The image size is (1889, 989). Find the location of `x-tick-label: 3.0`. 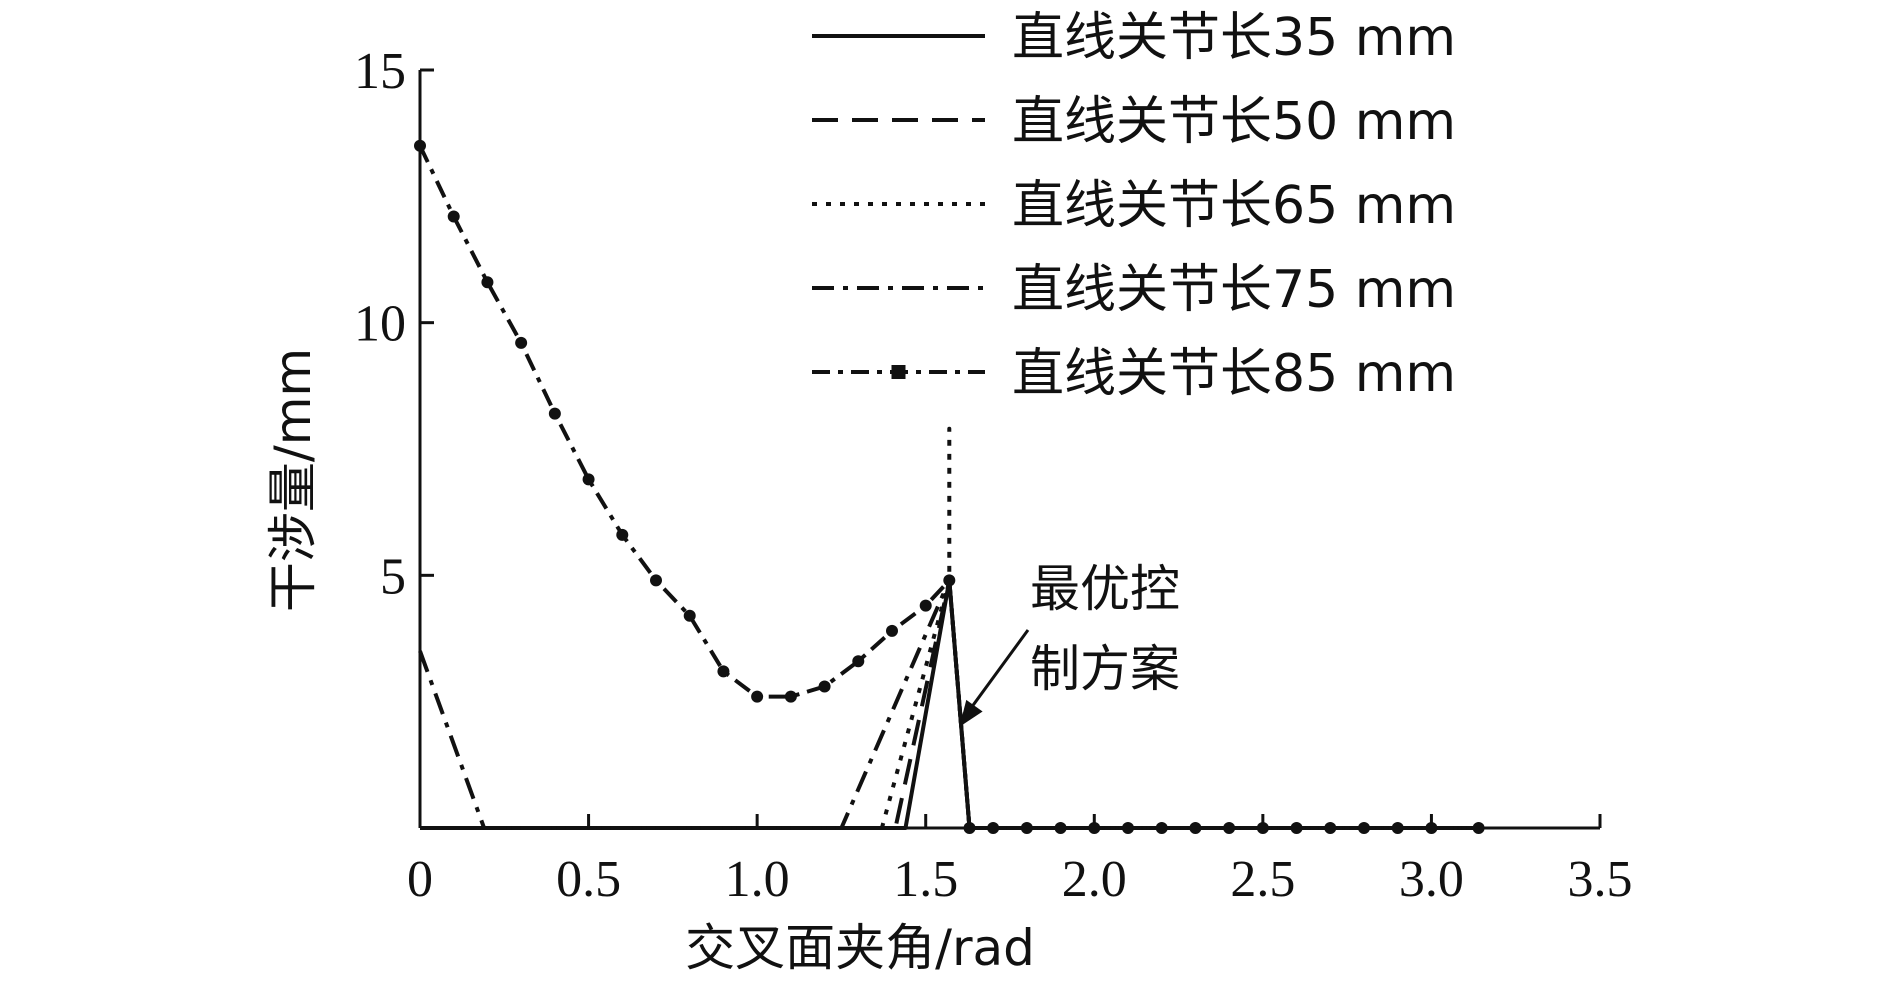

x-tick-label: 3.0 is located at coordinates (1431, 879).